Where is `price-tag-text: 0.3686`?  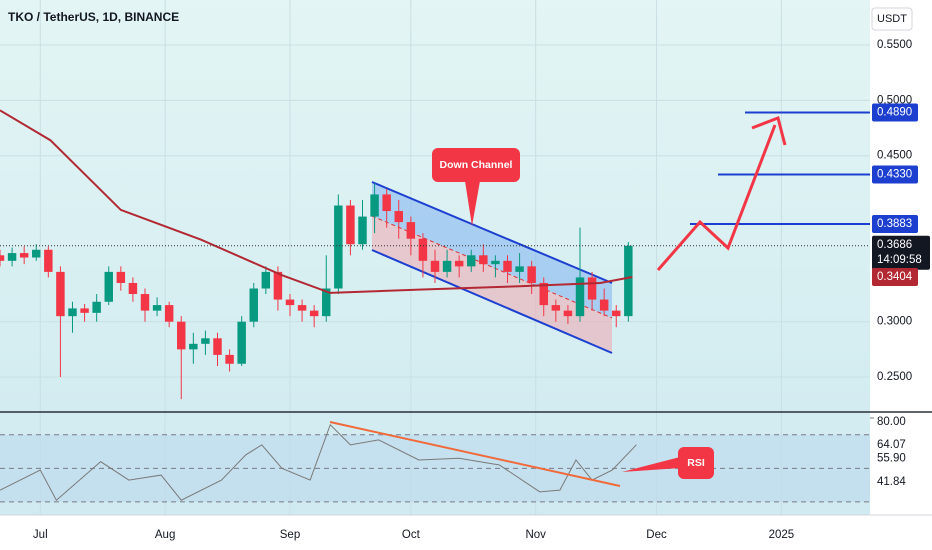
price-tag-text: 0.3686 is located at coordinates (894, 245).